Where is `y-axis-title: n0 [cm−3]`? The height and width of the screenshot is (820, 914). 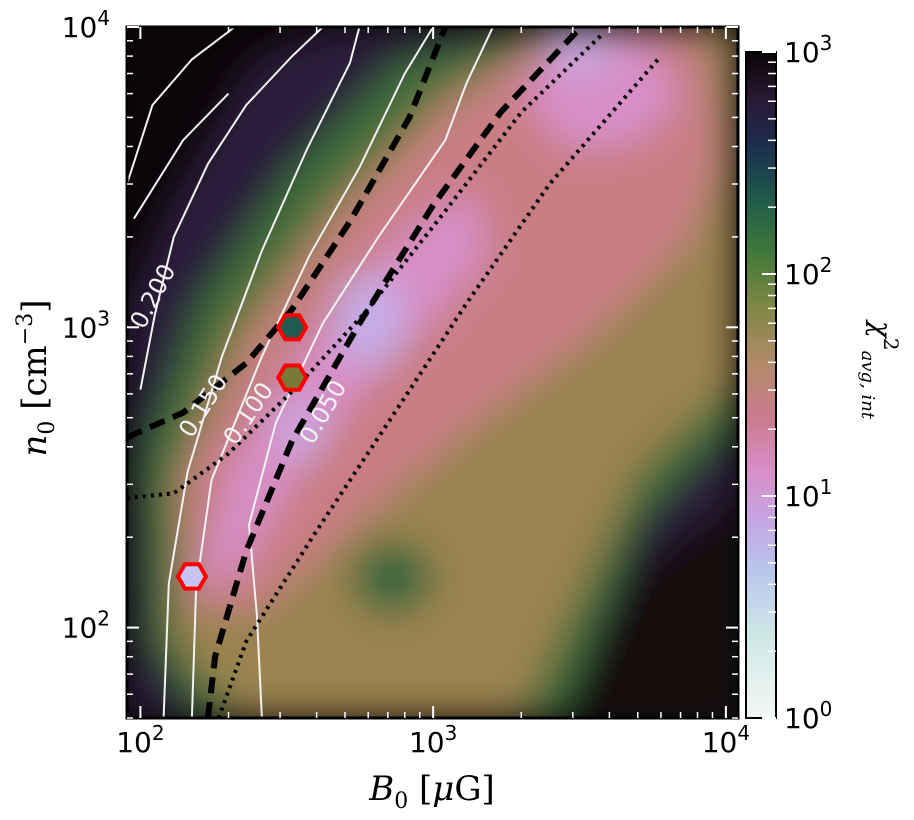 y-axis-title: n0 [cm−3] is located at coordinates (36, 378).